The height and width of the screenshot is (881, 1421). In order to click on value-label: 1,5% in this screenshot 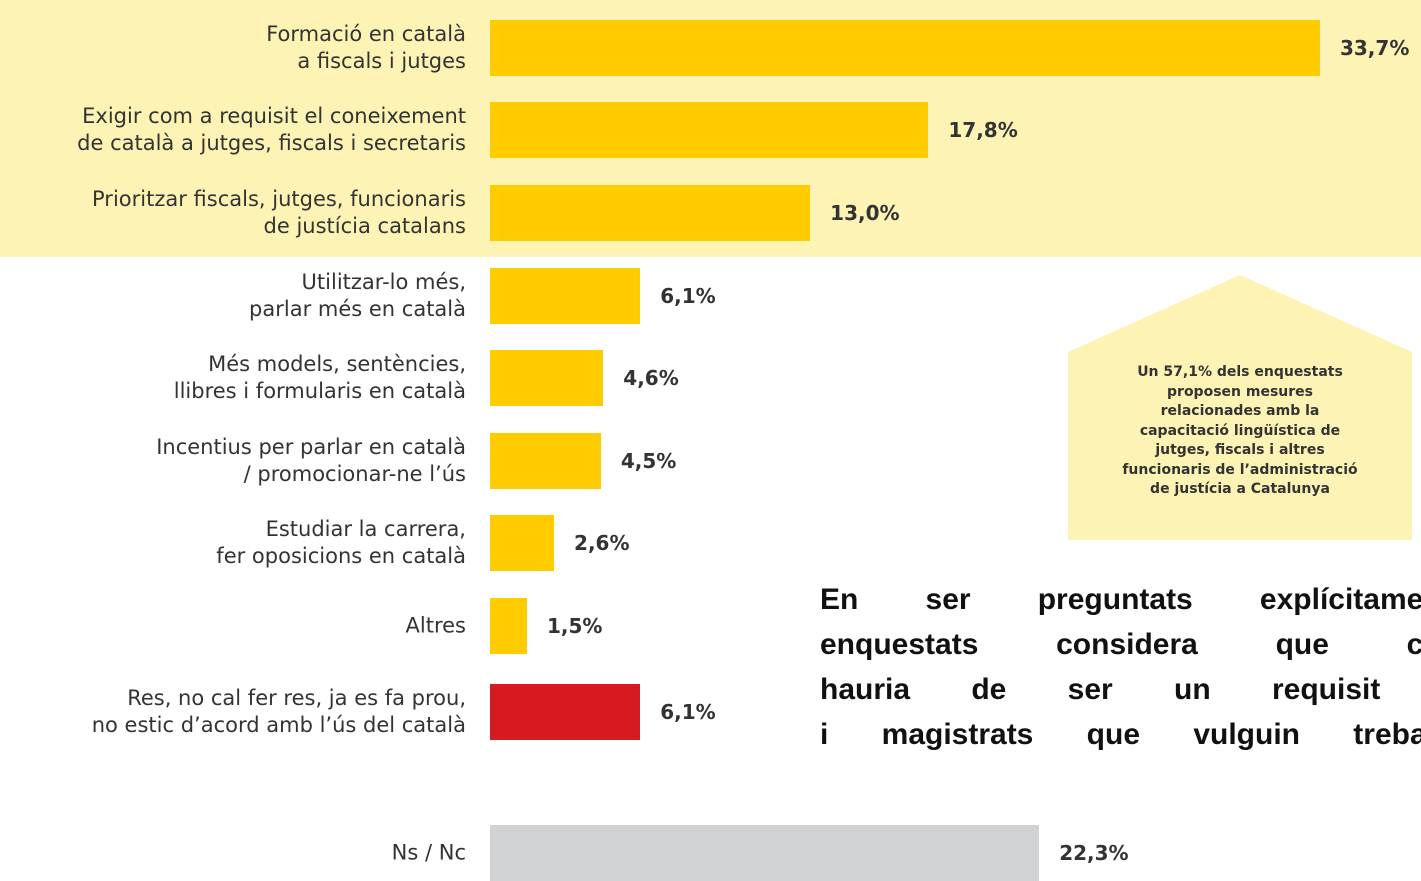, I will do `click(574, 626)`.